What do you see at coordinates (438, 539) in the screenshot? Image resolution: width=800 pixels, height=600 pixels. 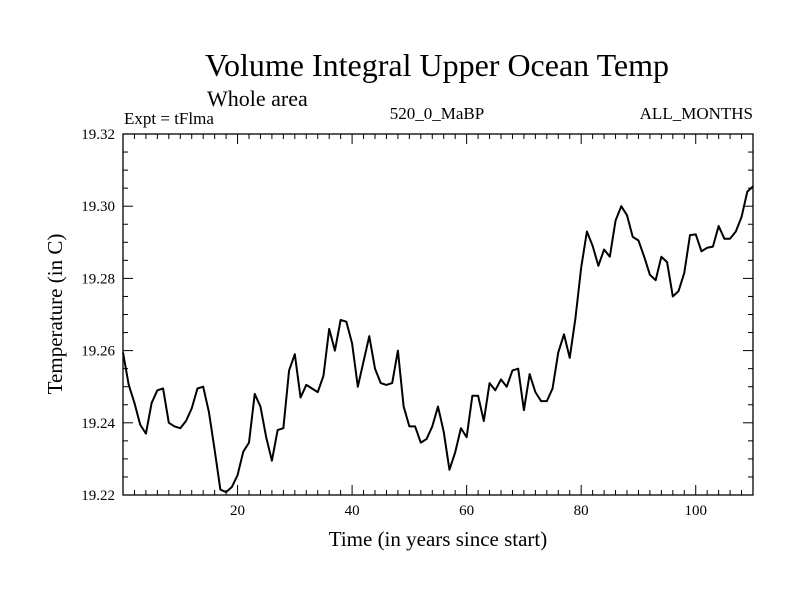 I see `x-axis-label: Time (in years since start)` at bounding box center [438, 539].